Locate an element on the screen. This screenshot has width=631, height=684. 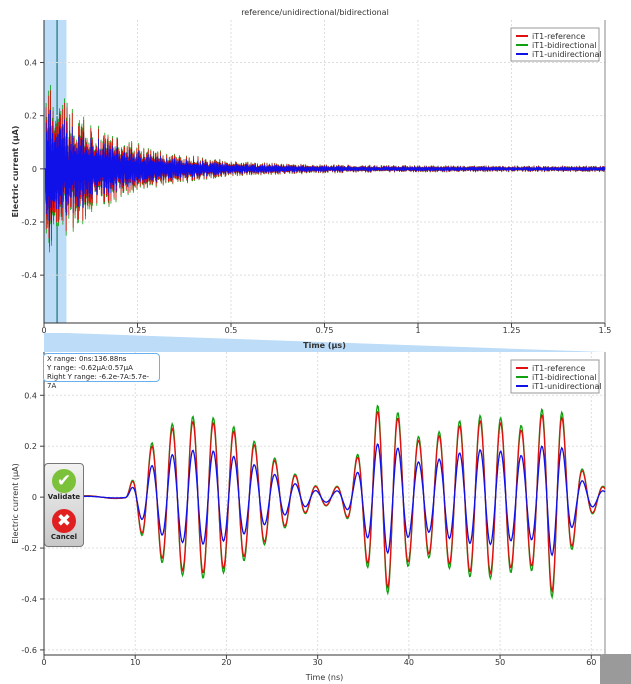
x-tick-label: 1 is located at coordinates (417, 330).